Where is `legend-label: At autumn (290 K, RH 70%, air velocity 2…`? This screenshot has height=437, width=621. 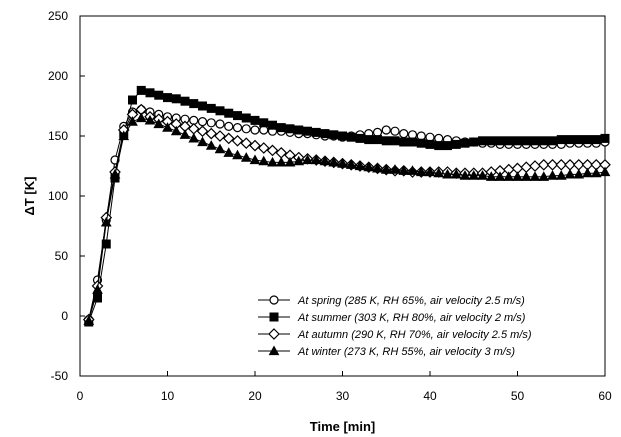
legend-label: At autumn (290 K, RH 70%, air velocity 2… is located at coordinates (414, 335).